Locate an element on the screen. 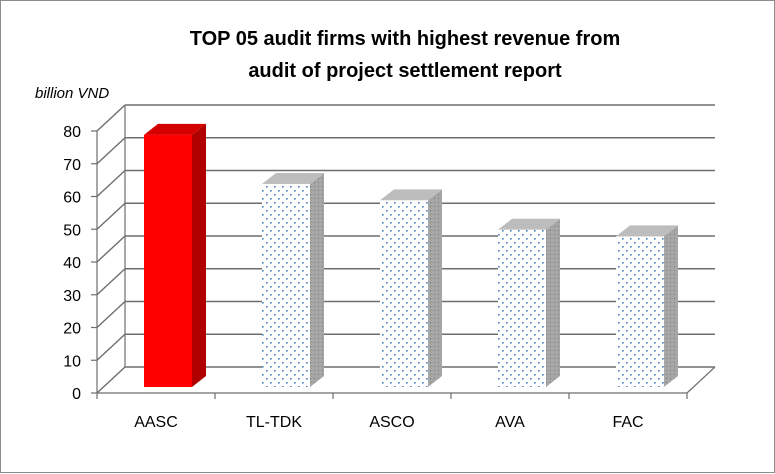 Image resolution: width=775 pixels, height=474 pixels. y-tick-label: 60 is located at coordinates (72, 198).